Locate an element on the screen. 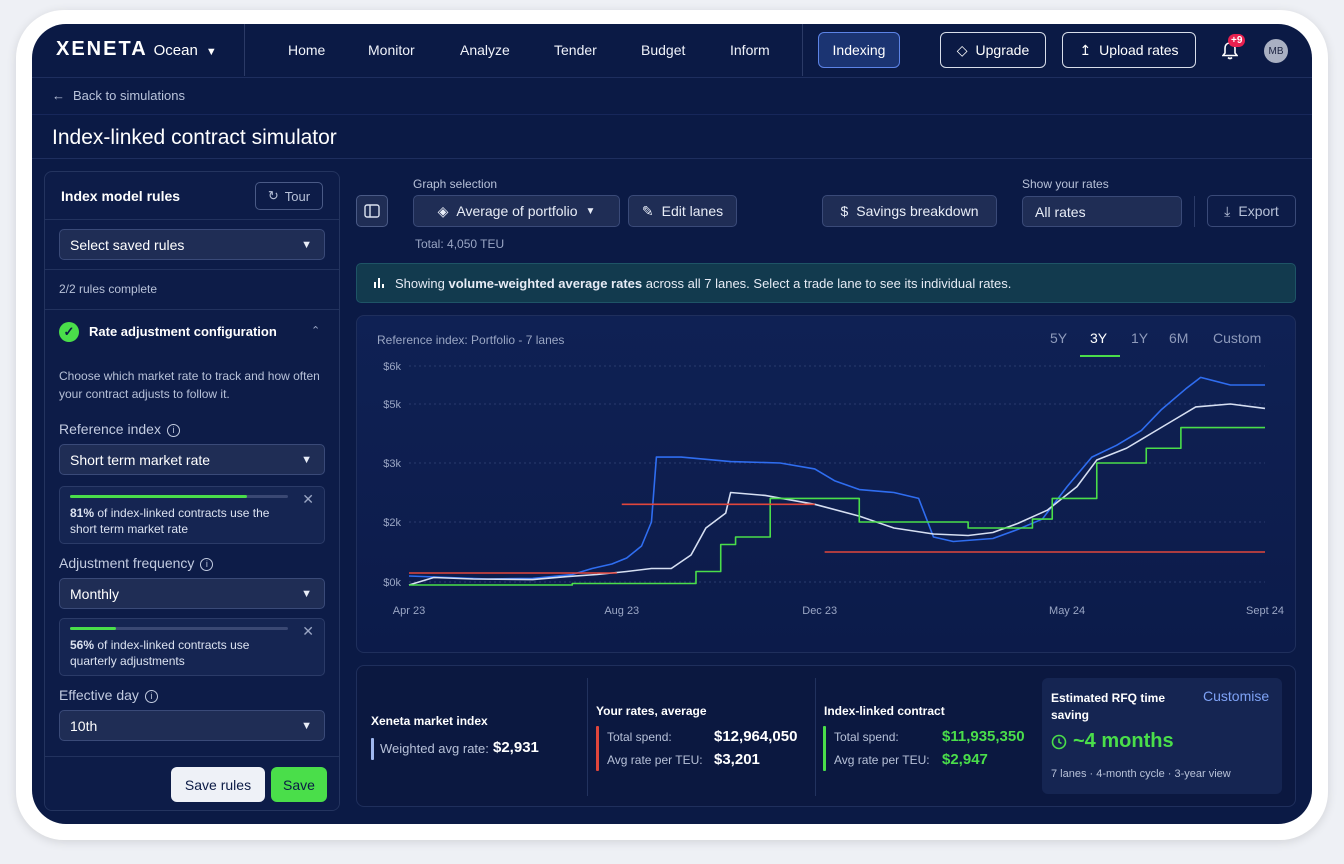 The width and height of the screenshot is (1344, 864). banner-pre: Showing is located at coordinates (422, 283).